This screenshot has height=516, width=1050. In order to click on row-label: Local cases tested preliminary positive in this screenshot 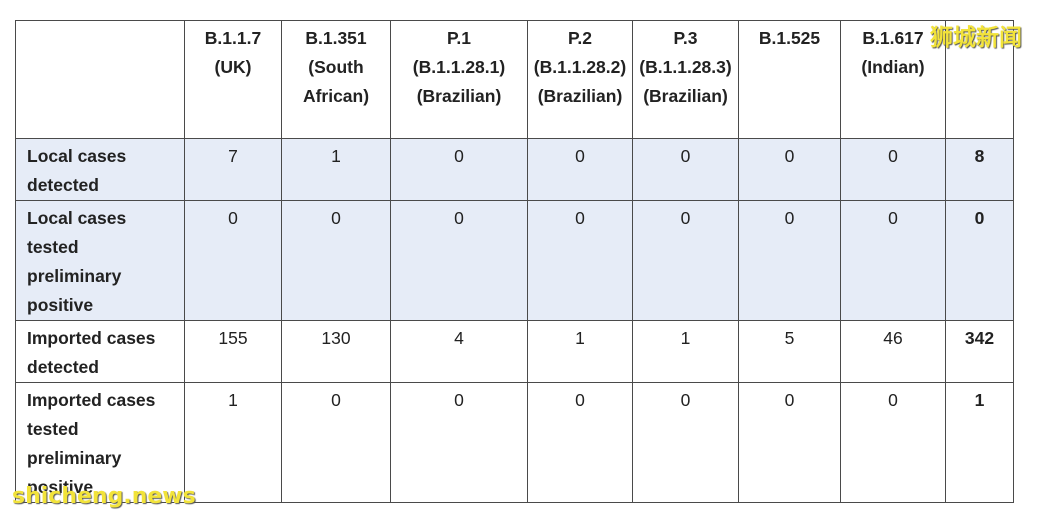, I will do `click(100, 260)`.